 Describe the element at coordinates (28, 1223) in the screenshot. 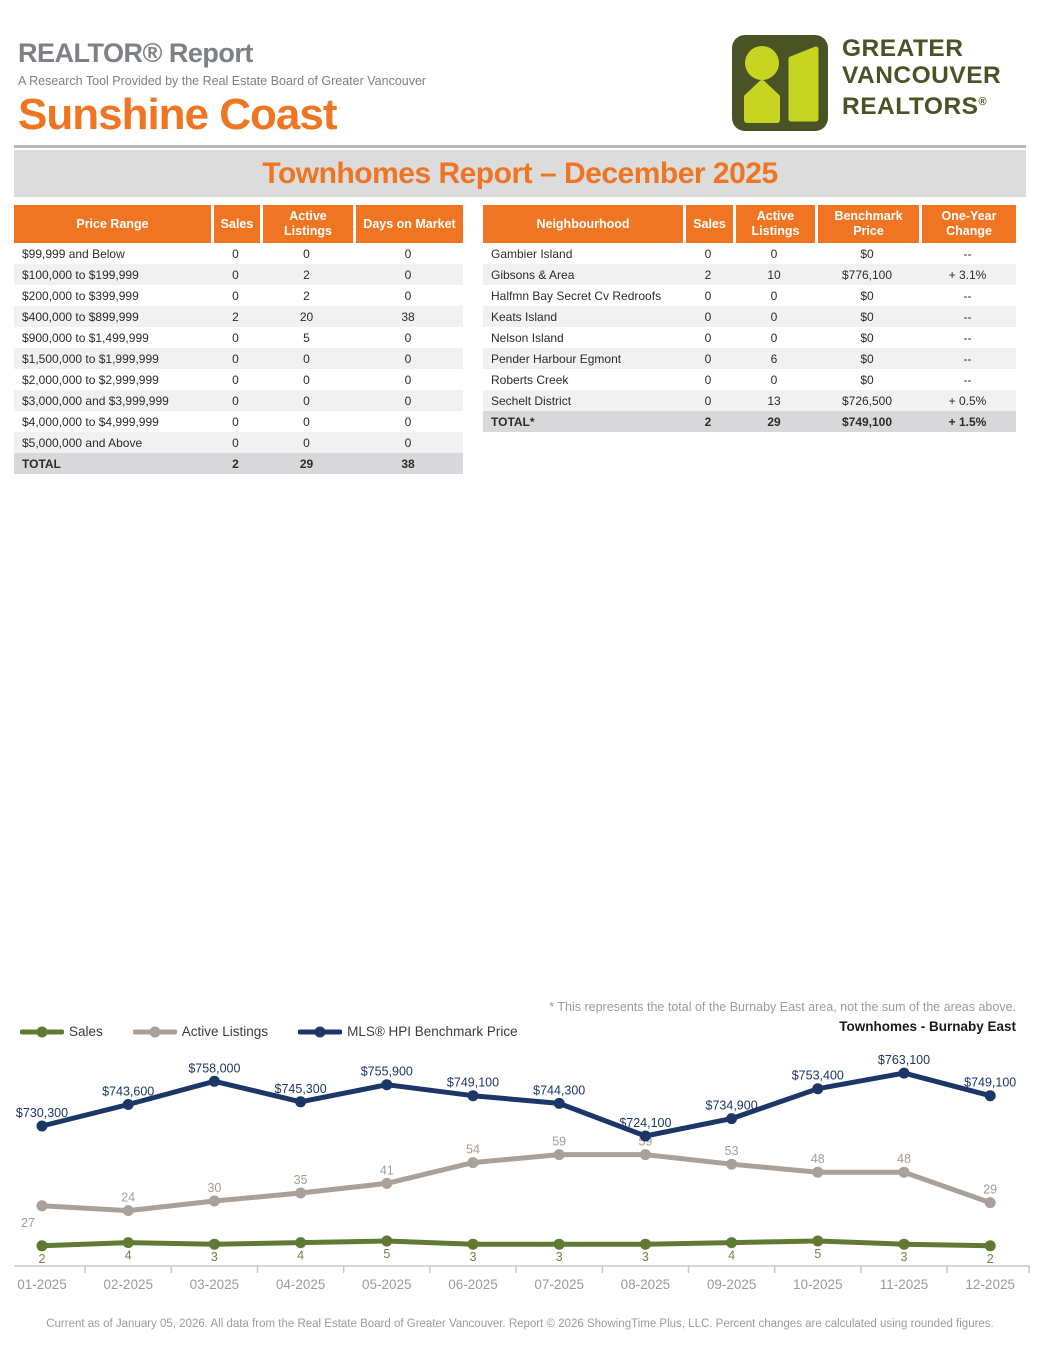

I see `data-label: 27` at that location.